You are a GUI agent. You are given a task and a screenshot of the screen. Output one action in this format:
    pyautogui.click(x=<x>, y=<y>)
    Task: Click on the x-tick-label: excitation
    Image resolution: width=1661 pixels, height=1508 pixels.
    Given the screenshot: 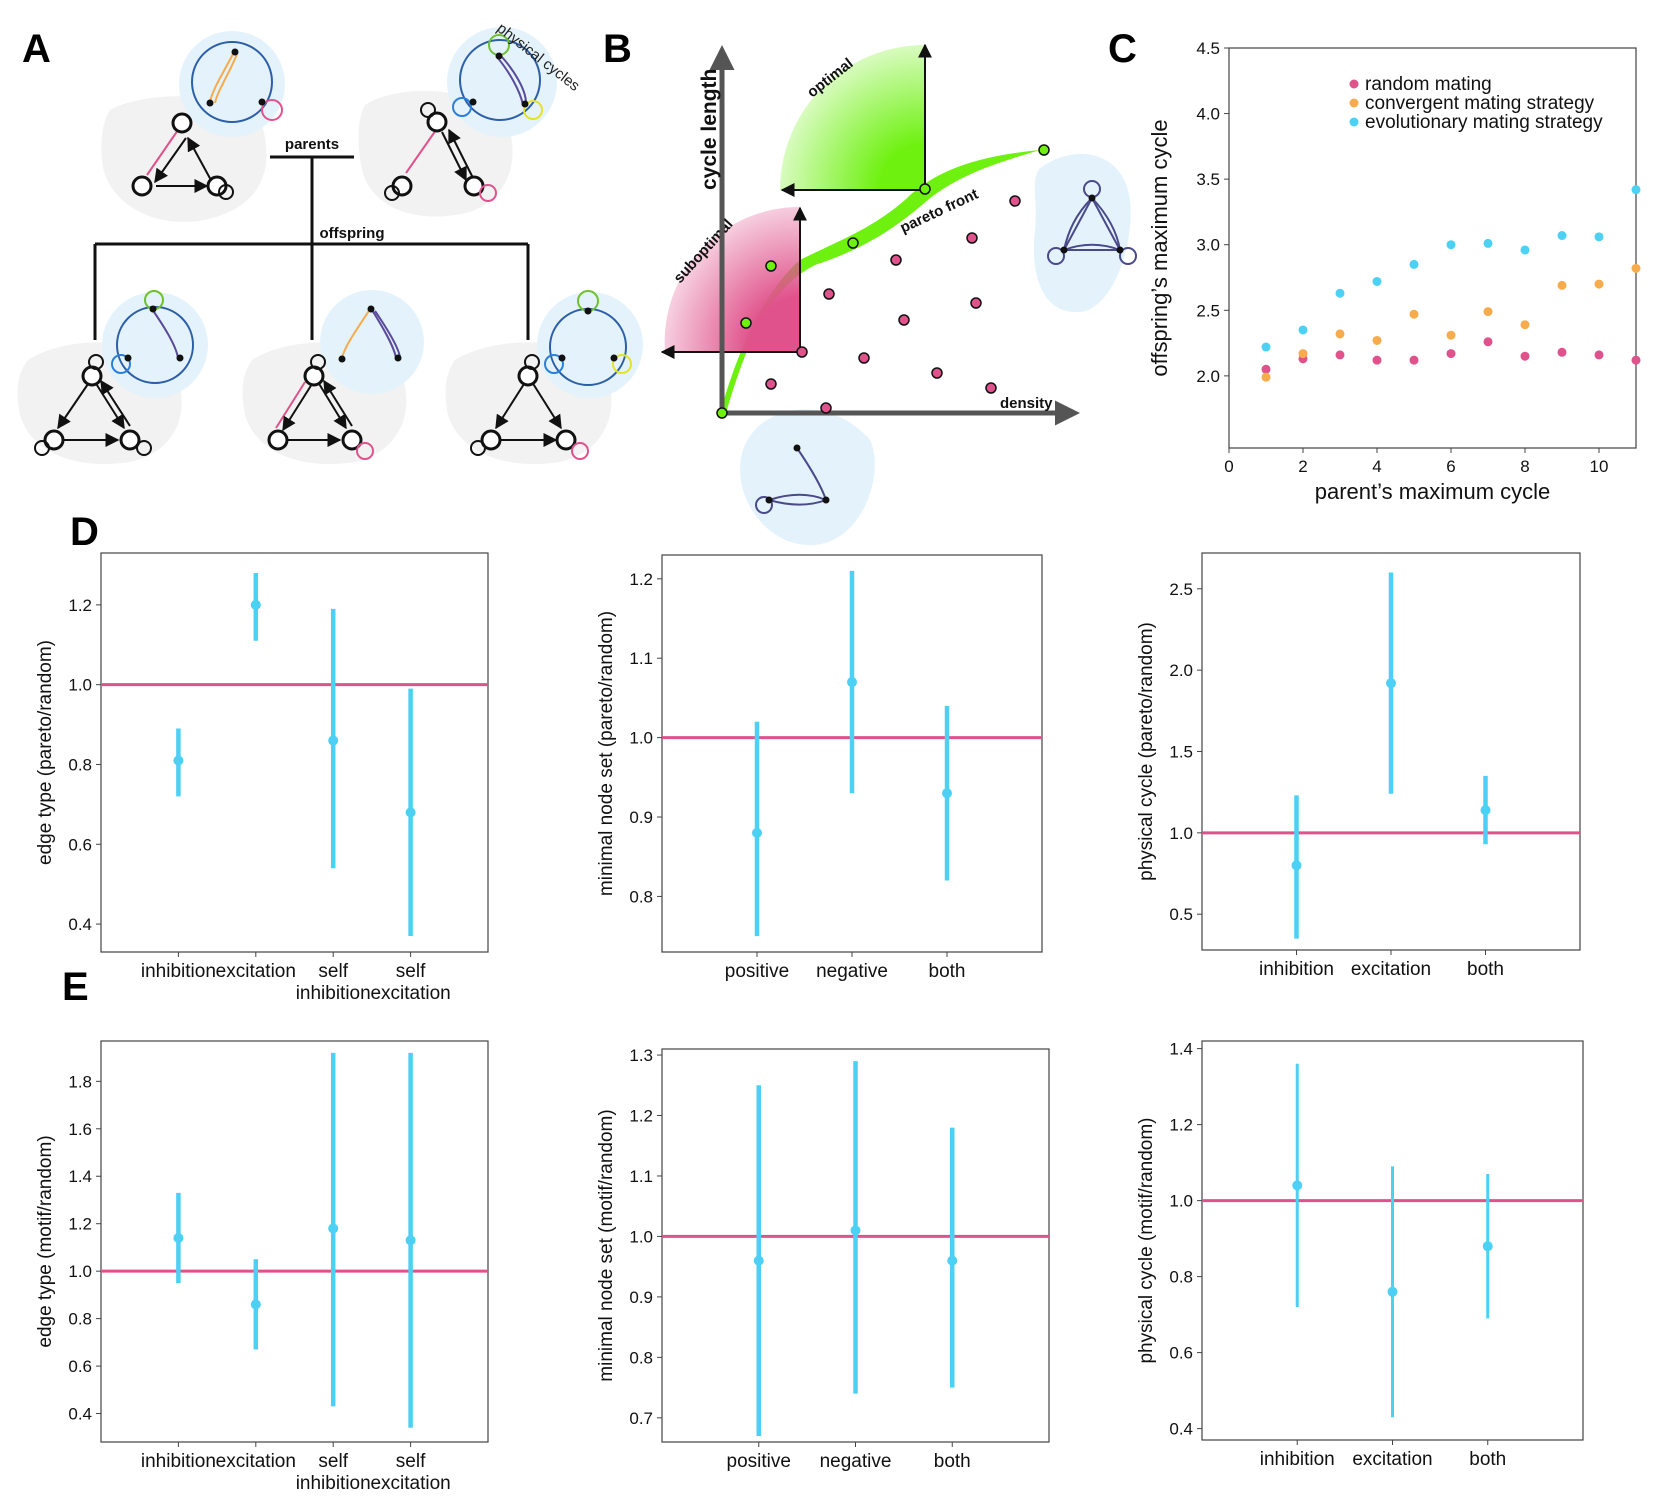 What is the action you would take?
    pyautogui.click(x=1391, y=969)
    